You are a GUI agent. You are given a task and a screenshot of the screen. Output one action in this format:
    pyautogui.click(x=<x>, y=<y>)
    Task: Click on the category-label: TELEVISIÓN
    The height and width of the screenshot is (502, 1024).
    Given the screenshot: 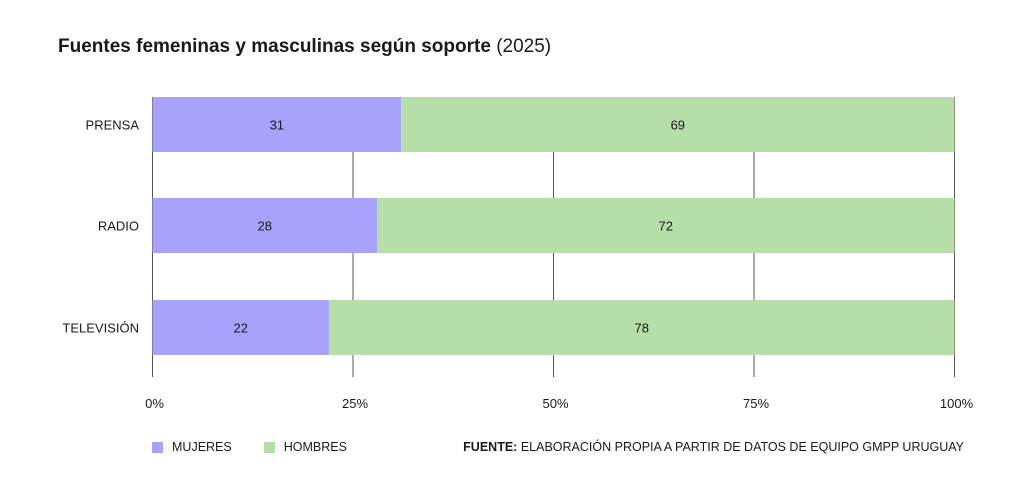 What is the action you would take?
    pyautogui.click(x=100, y=328)
    